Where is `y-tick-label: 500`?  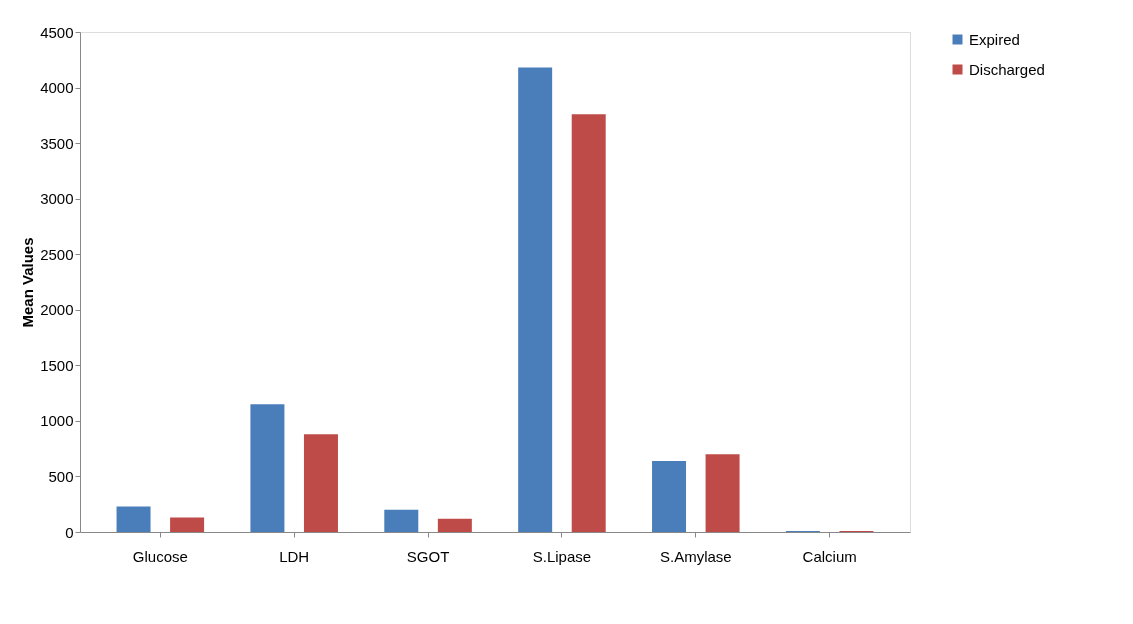 y-tick-label: 500 is located at coordinates (61, 476).